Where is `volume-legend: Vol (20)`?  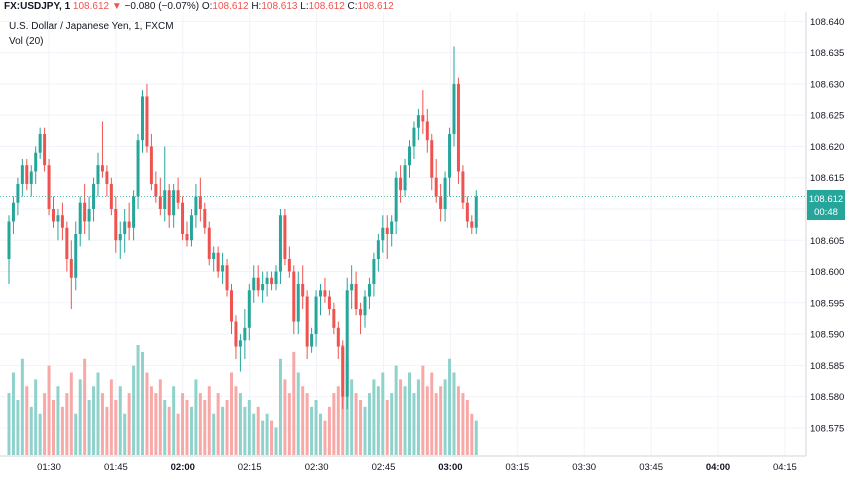
volume-legend: Vol (20) is located at coordinates (26, 41).